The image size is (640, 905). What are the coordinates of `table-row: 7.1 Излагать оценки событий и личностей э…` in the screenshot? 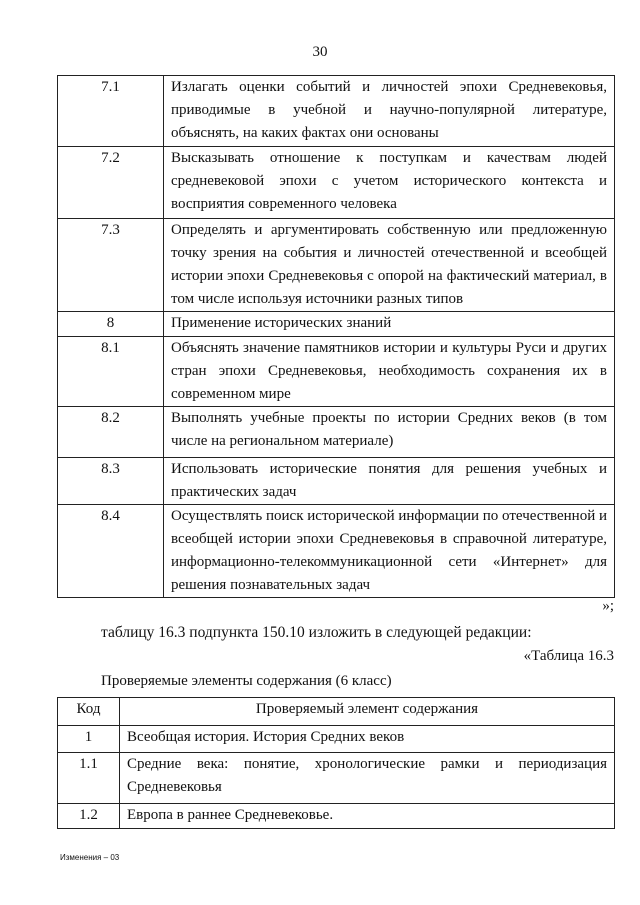 It's located at (336, 111).